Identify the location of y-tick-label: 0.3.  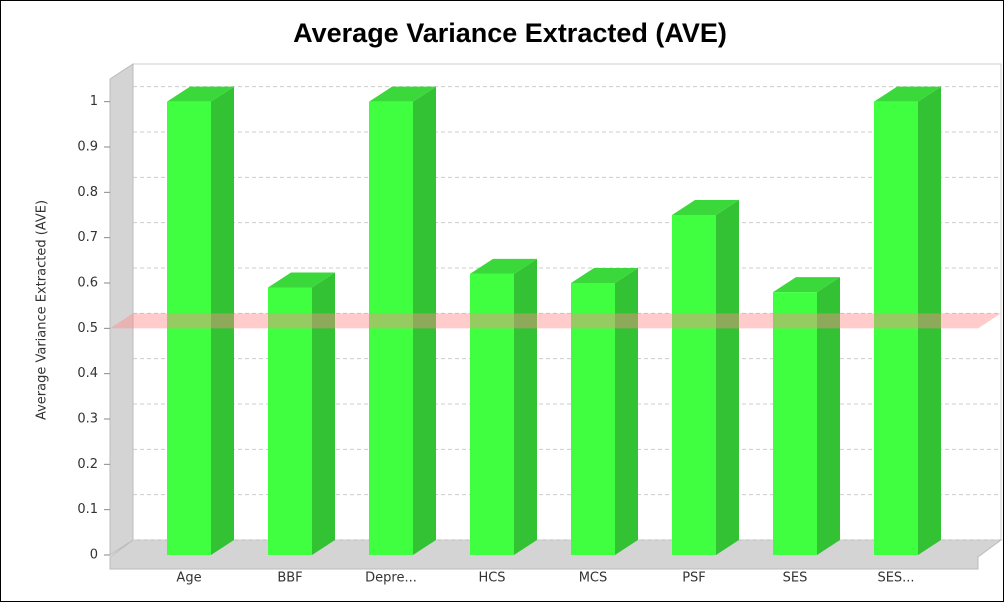
(87, 419).